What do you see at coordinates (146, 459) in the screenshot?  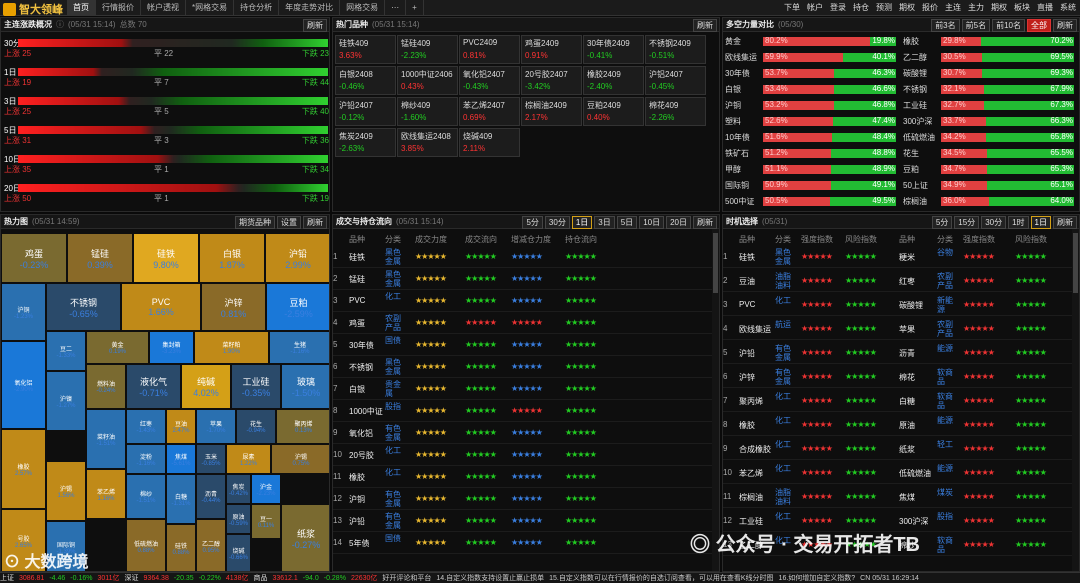 I see `heatmap-cell: 淀粉 -1.16%` at bounding box center [146, 459].